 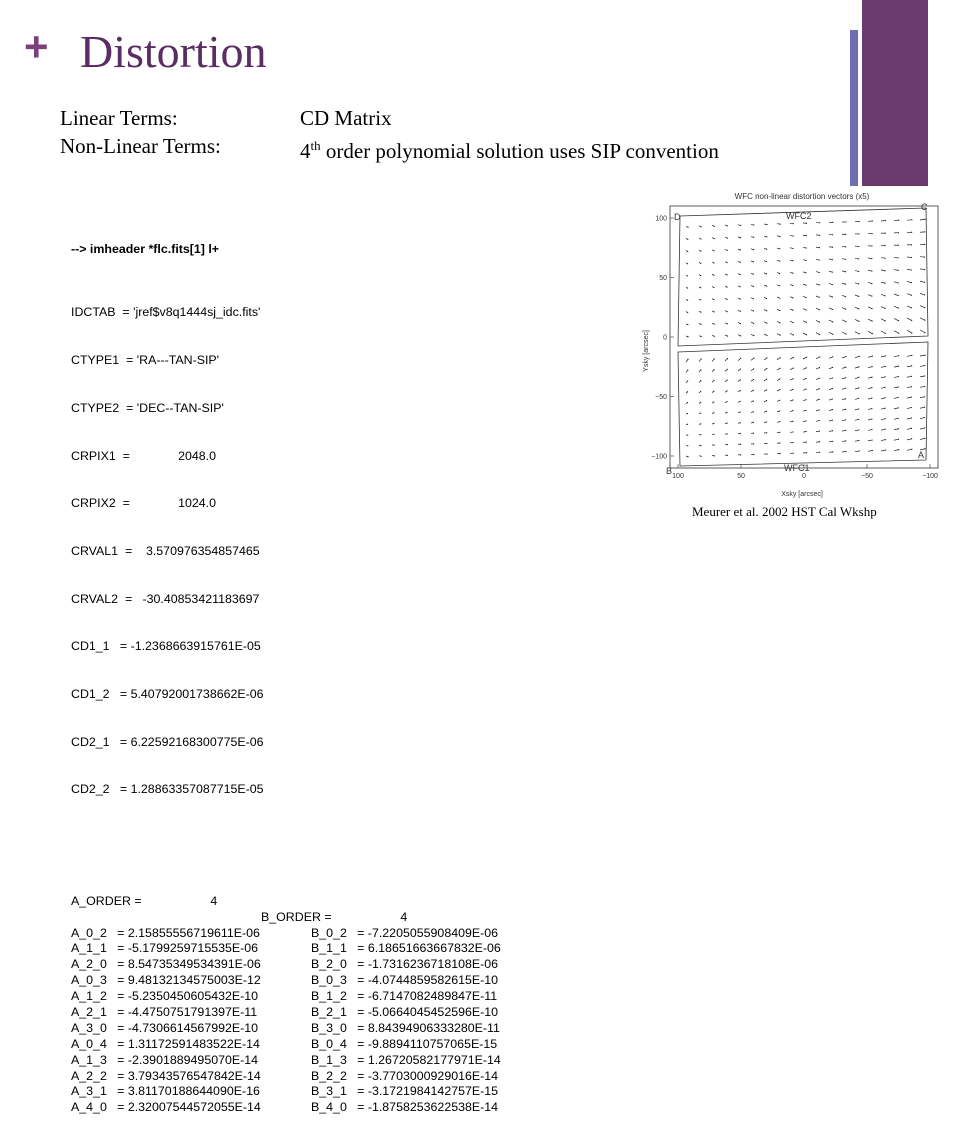 I want to click on a-coefficient: A_1_1 = -5.1799259715535E-06, so click(x=164, y=949).